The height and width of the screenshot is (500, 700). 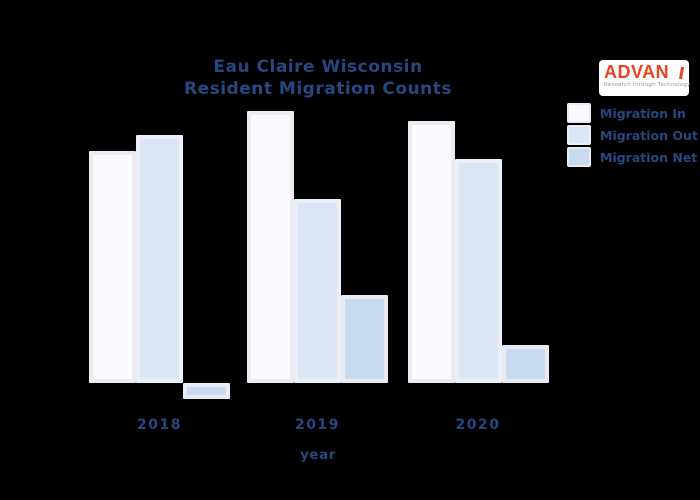 What do you see at coordinates (649, 135) in the screenshot?
I see `legend-label: Migration Out` at bounding box center [649, 135].